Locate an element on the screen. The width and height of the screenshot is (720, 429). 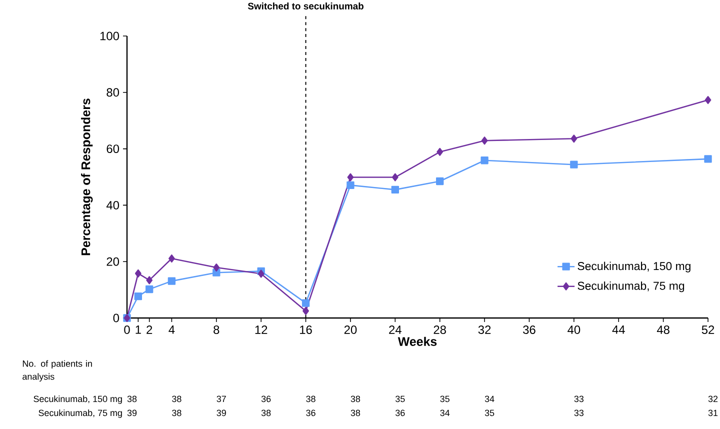
x-tick-label: 1 is located at coordinates (138, 330).